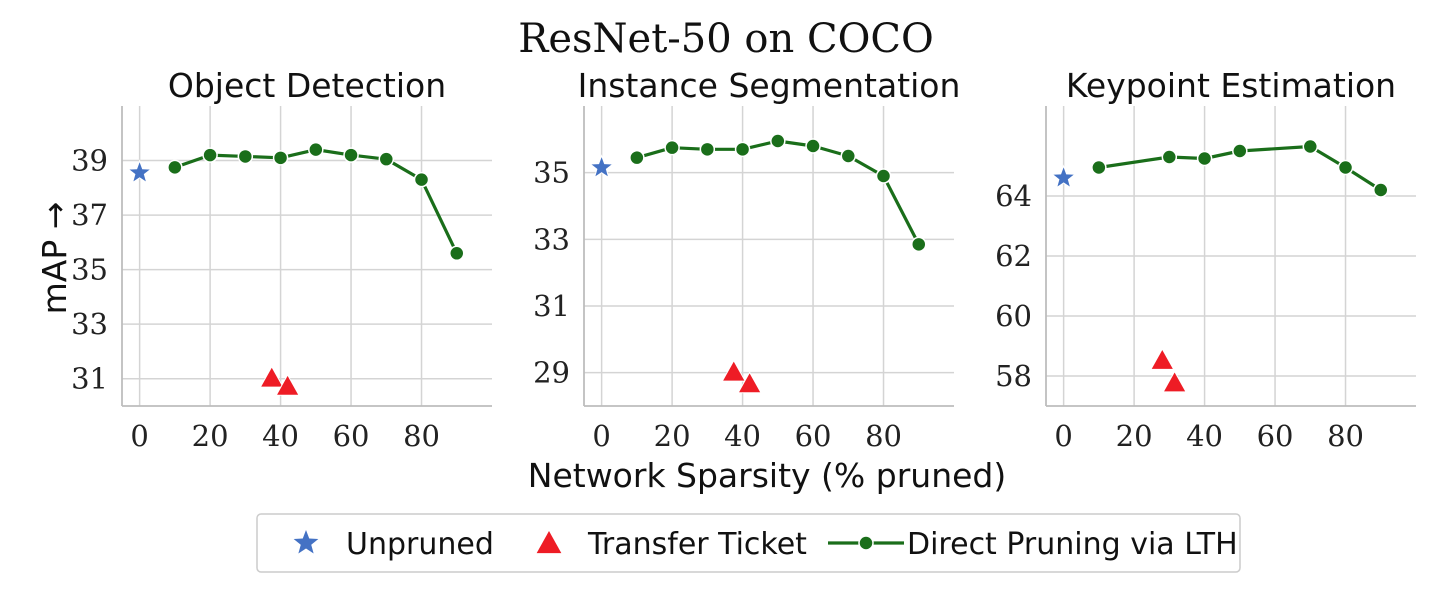 The image size is (1434, 594). I want to click on y-tick-label: 60, so click(1013, 316).